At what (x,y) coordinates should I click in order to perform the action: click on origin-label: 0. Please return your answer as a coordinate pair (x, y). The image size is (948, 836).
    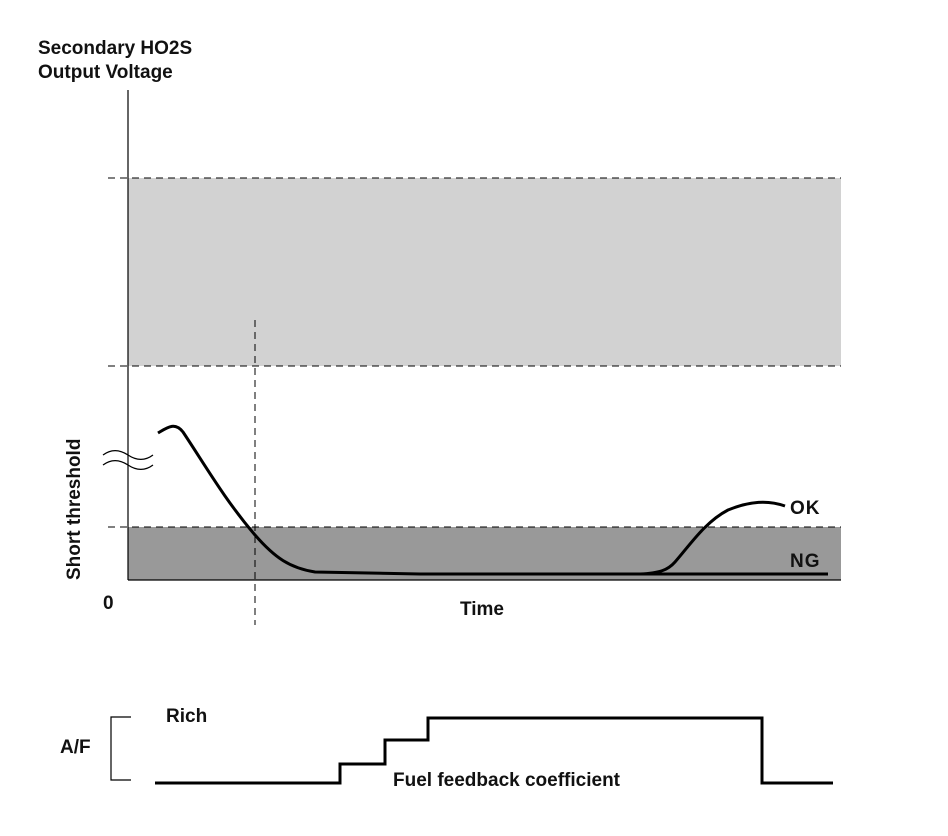
    Looking at the image, I should click on (108, 603).